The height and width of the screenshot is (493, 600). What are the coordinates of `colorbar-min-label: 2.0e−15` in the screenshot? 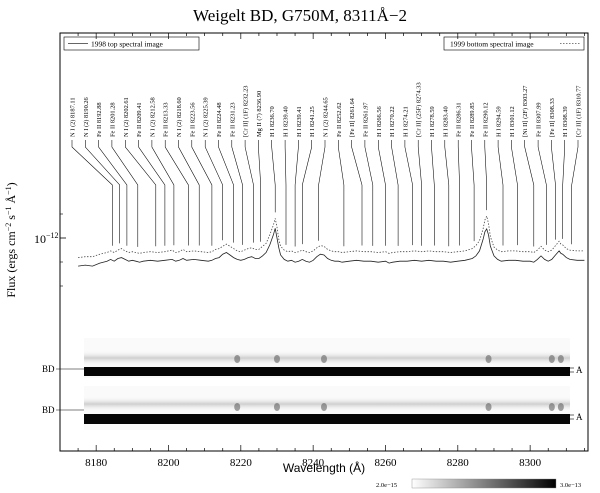 It's located at (386, 485).